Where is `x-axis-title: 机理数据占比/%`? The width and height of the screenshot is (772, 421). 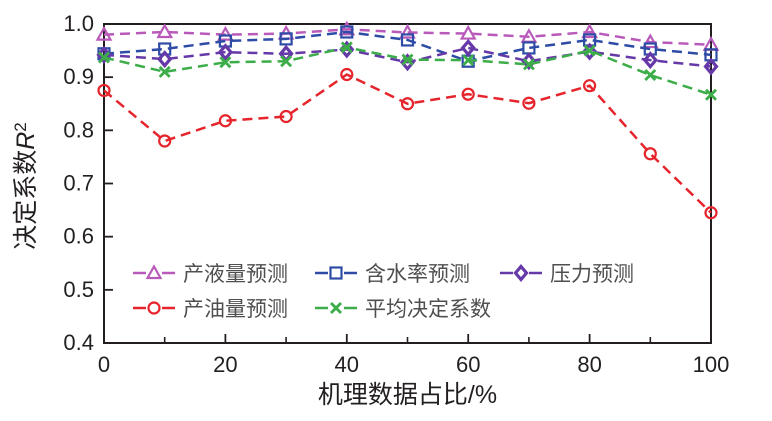
x-axis-title: 机理数据占比/% is located at coordinates (407, 395).